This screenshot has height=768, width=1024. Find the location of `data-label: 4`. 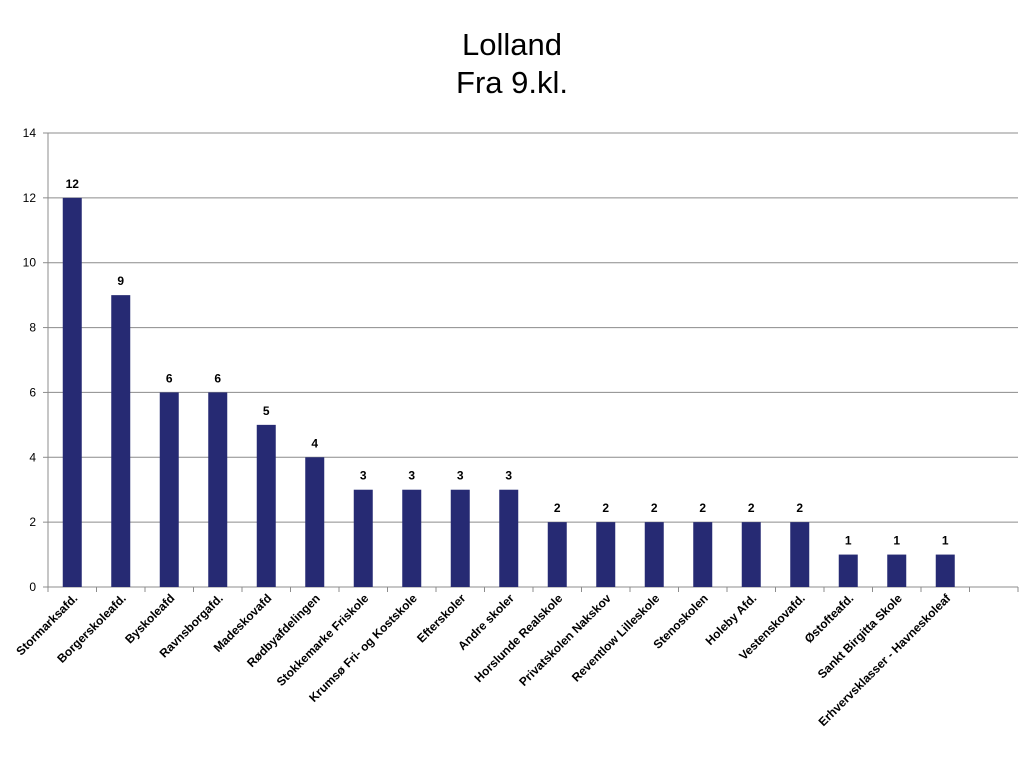

data-label: 4 is located at coordinates (314, 443).